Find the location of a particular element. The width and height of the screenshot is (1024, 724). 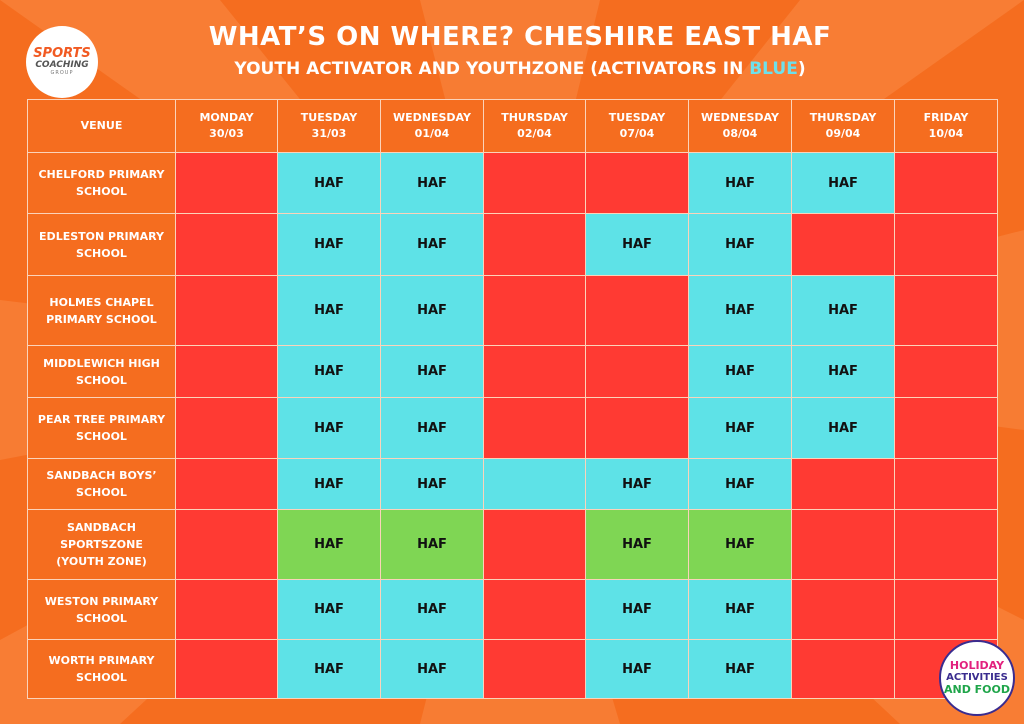

logo-line: ACTIVITIES is located at coordinates (977, 677).